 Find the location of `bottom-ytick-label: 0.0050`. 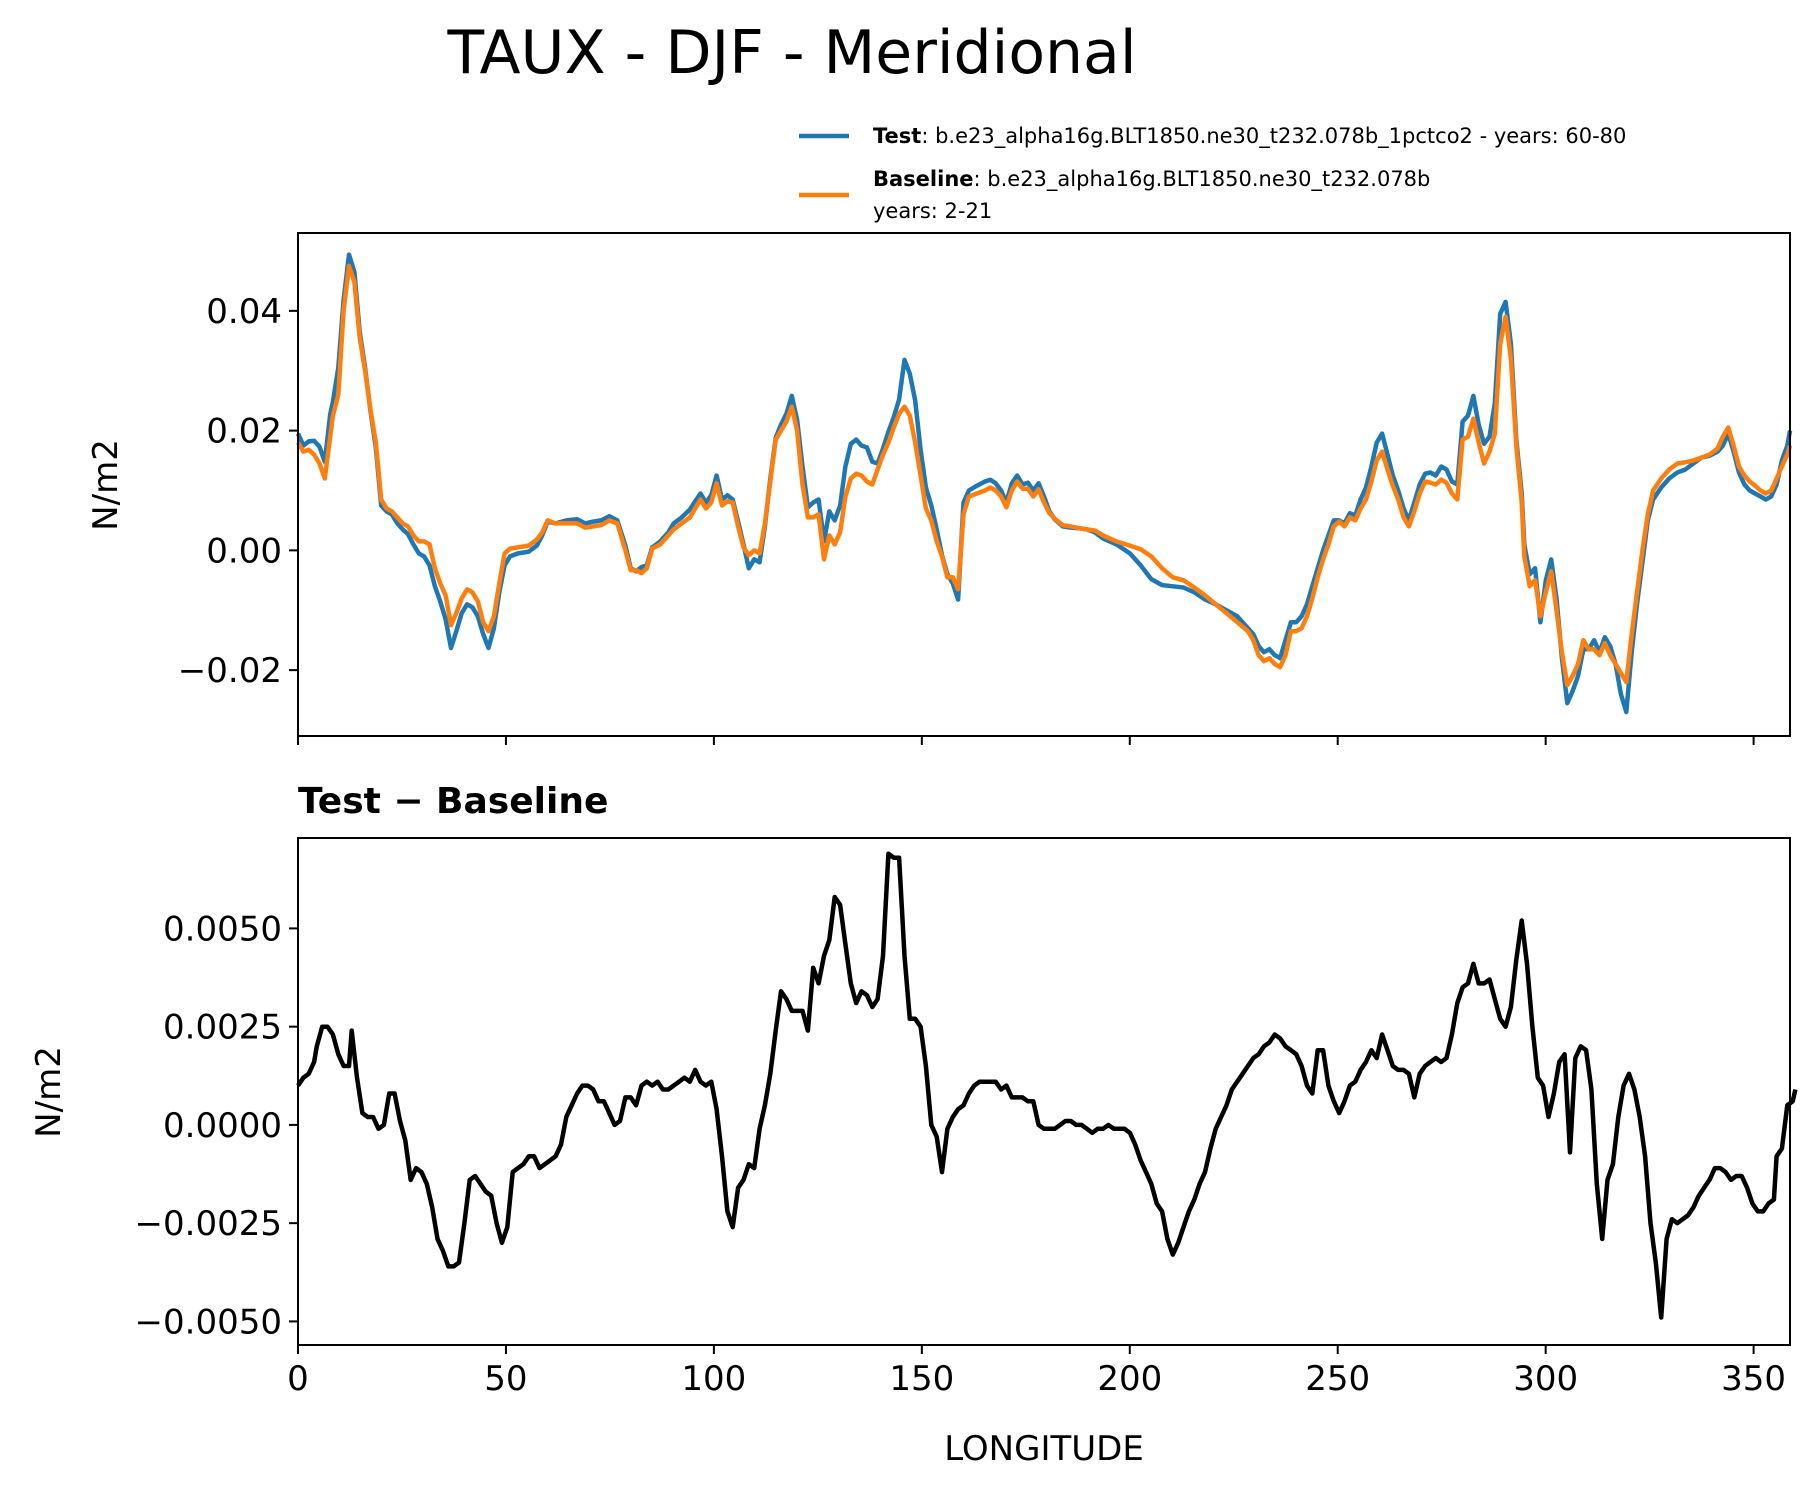

bottom-ytick-label: 0.0050 is located at coordinates (222, 929).